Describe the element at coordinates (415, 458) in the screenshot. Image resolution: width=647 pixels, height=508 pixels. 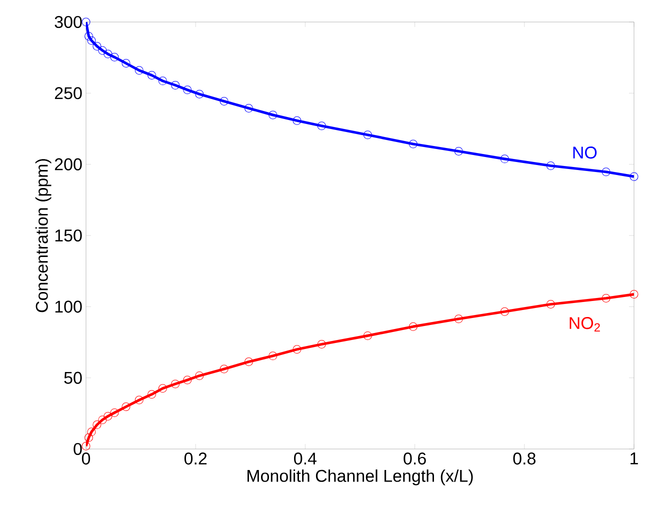
I see `x-tick-label: 0.6` at that location.